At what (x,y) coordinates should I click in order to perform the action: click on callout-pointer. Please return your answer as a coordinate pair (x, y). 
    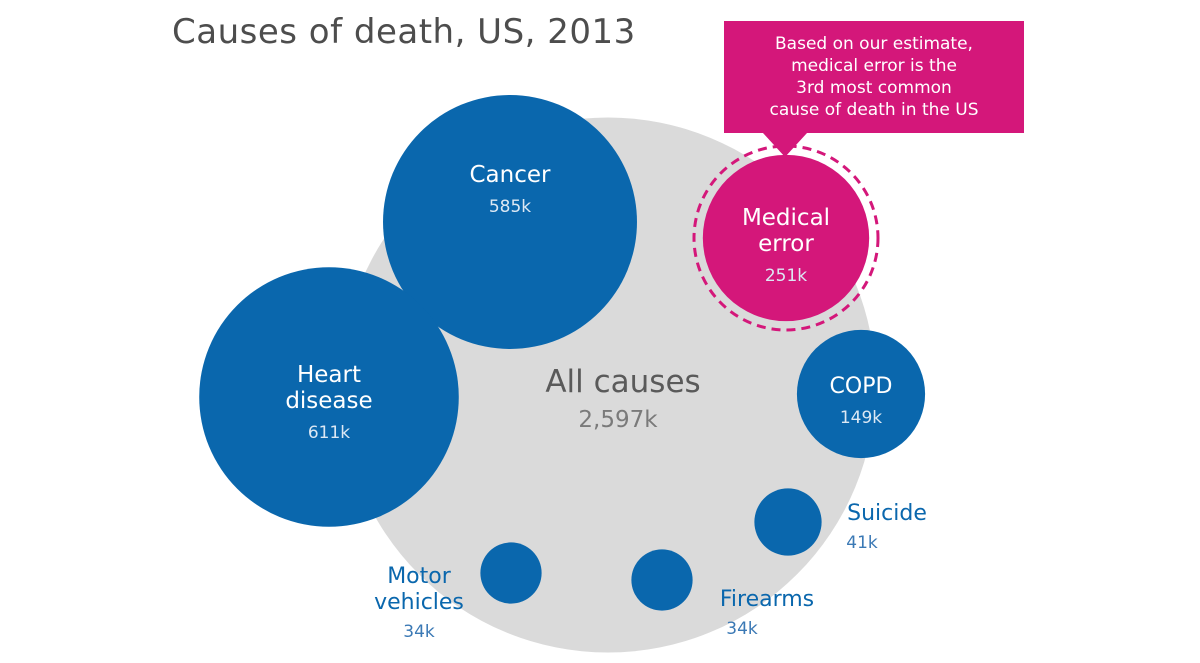
    Looking at the image, I should click on (785, 145).